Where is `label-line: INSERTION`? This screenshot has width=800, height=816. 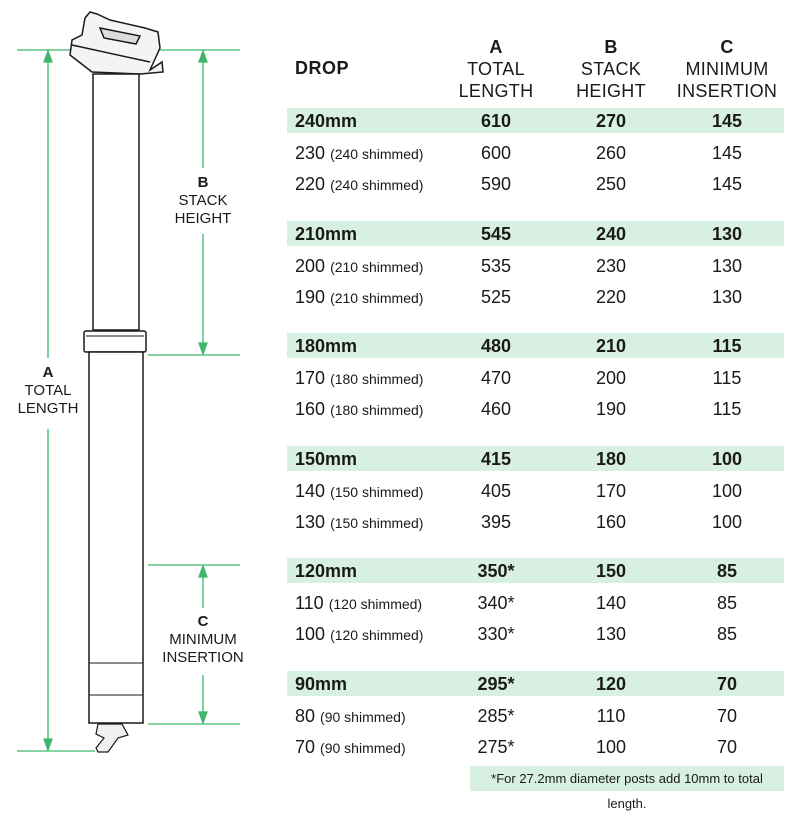 label-line: INSERTION is located at coordinates (203, 657).